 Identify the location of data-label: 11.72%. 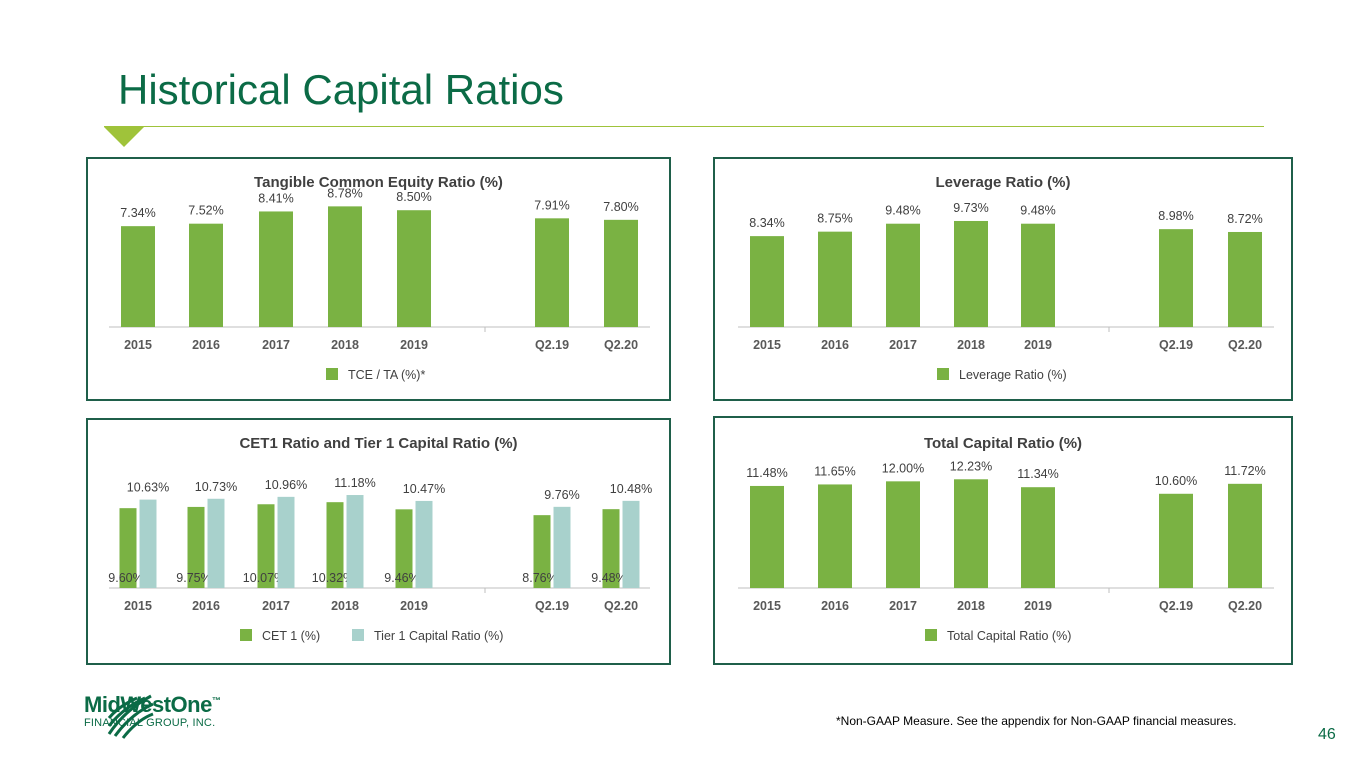
(1244, 471).